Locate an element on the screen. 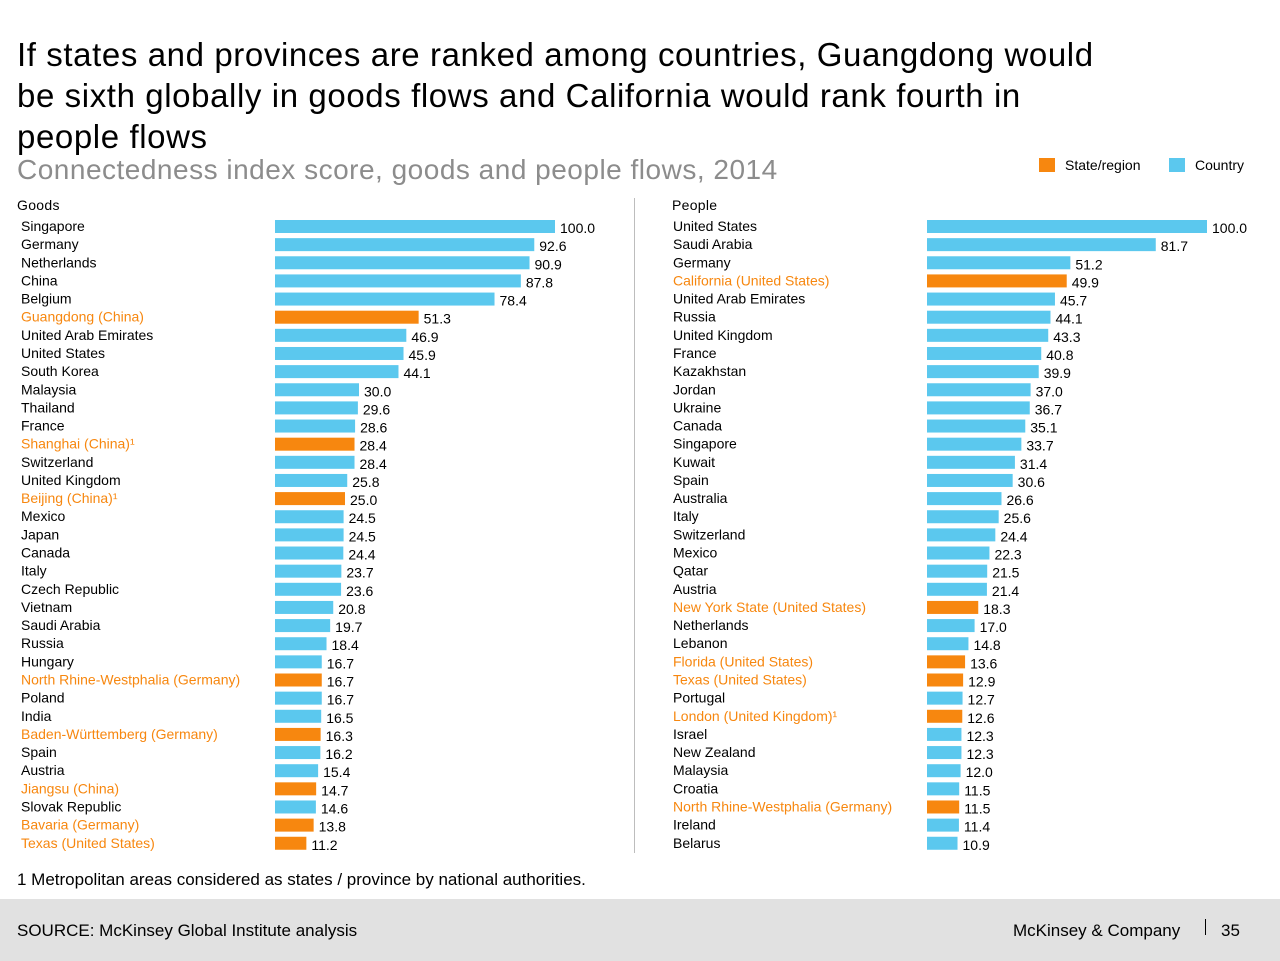 The height and width of the screenshot is (961, 1280). footer-band is located at coordinates (640, 930).